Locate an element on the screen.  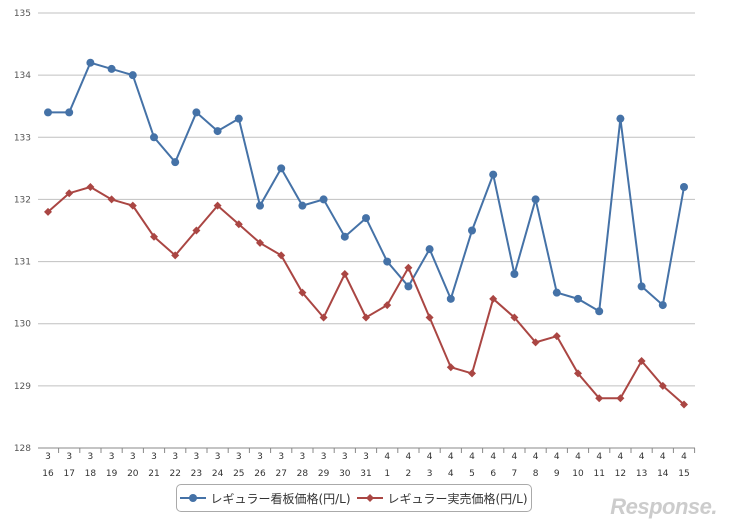
y-tick-label: 129 is located at coordinates (22, 387).